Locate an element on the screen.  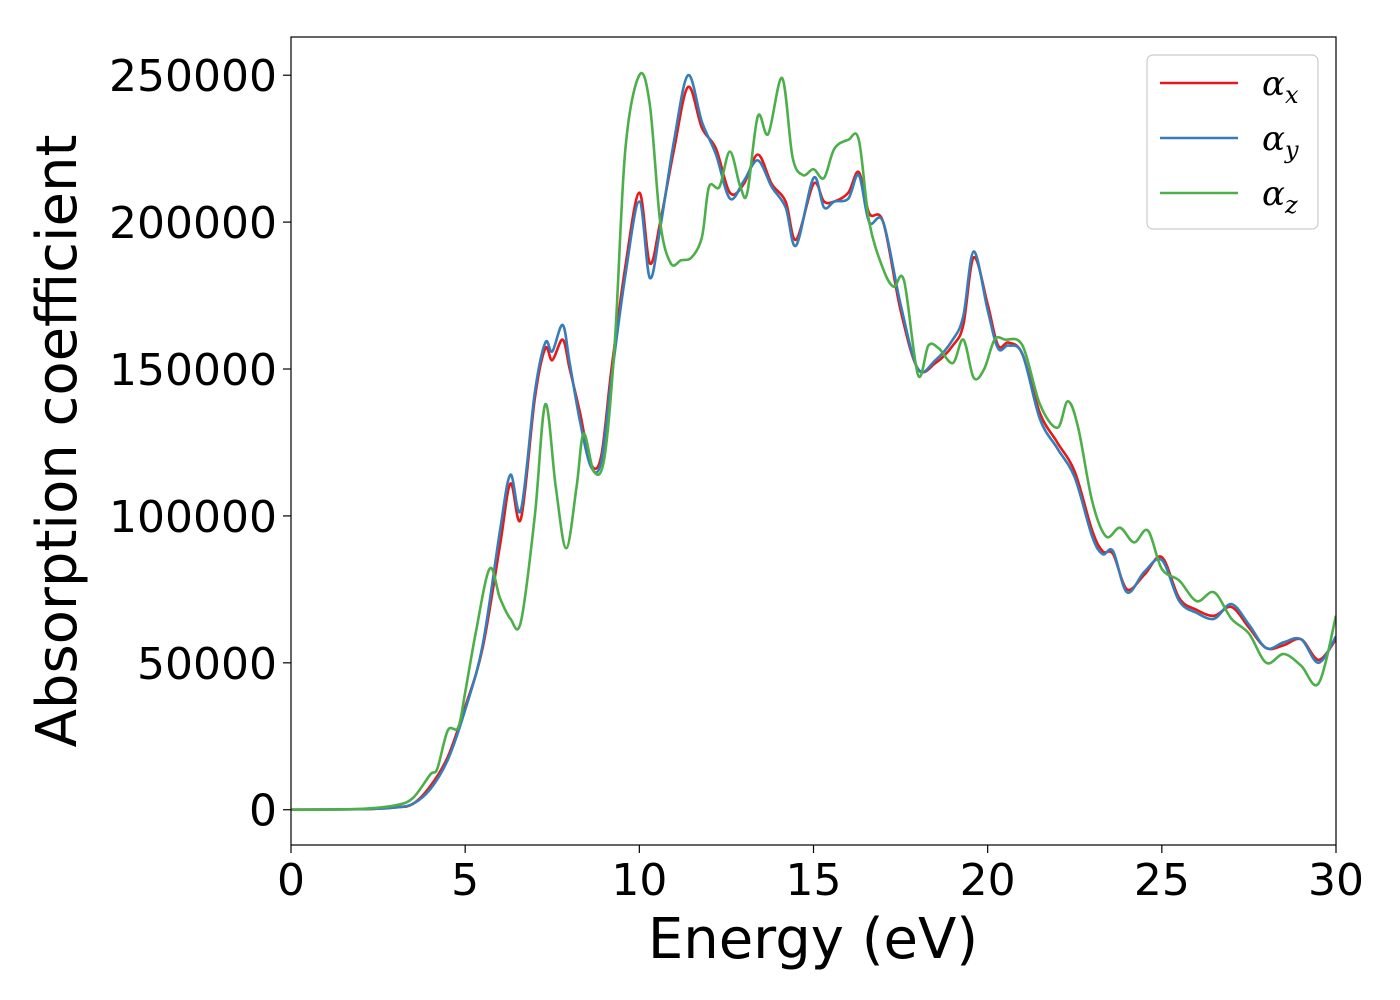
y-tick-label: 100000 is located at coordinates (193, 517).